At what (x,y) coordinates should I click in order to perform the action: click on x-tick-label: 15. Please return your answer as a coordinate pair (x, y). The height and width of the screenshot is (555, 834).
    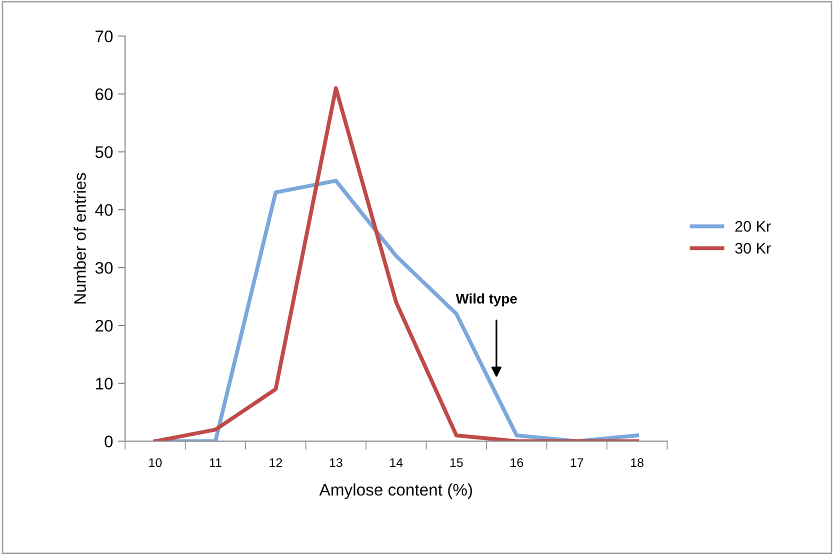
    Looking at the image, I should click on (456, 463).